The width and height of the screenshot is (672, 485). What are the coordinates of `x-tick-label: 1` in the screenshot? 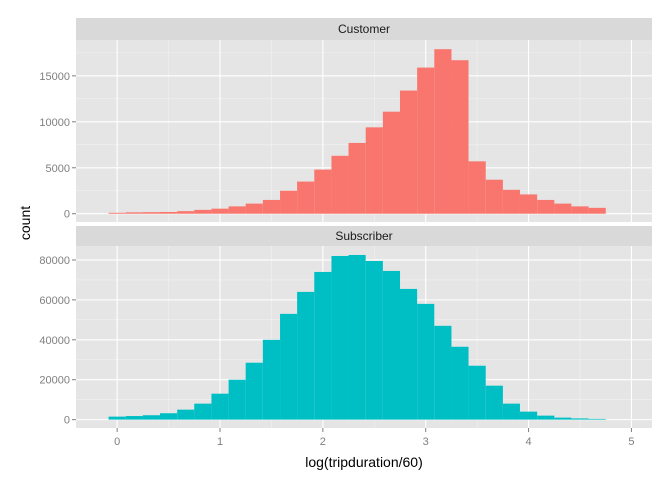 It's located at (220, 442).